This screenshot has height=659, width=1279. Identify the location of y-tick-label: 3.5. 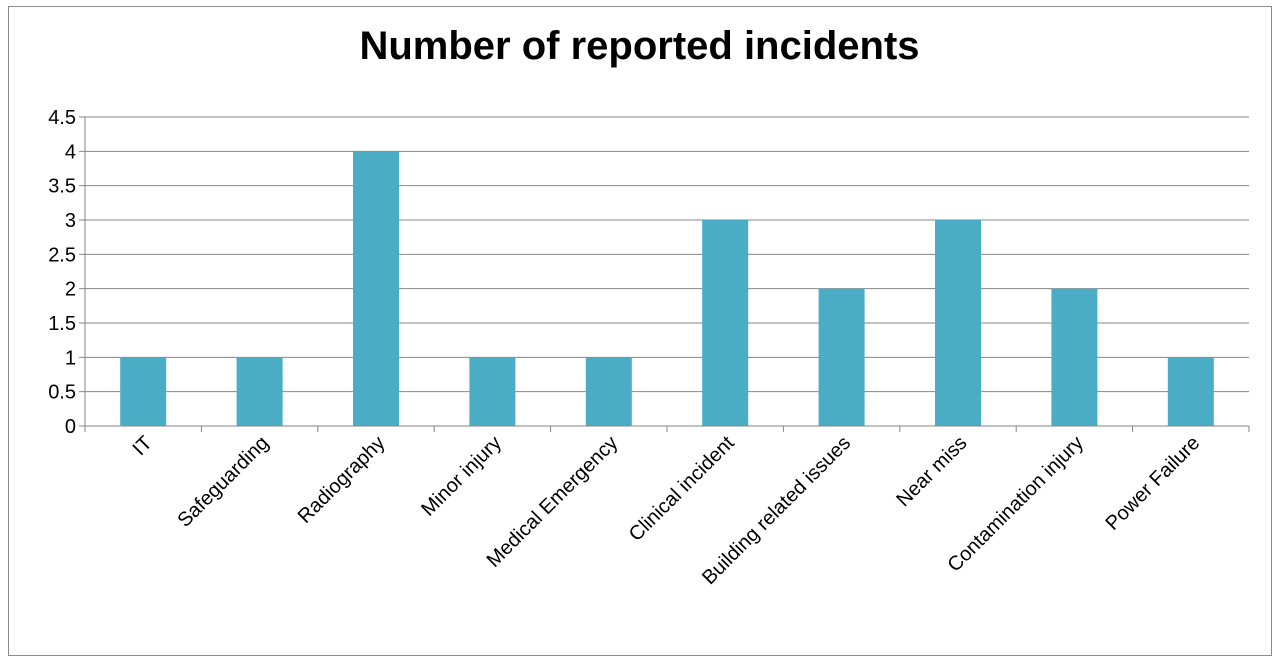
(62, 187).